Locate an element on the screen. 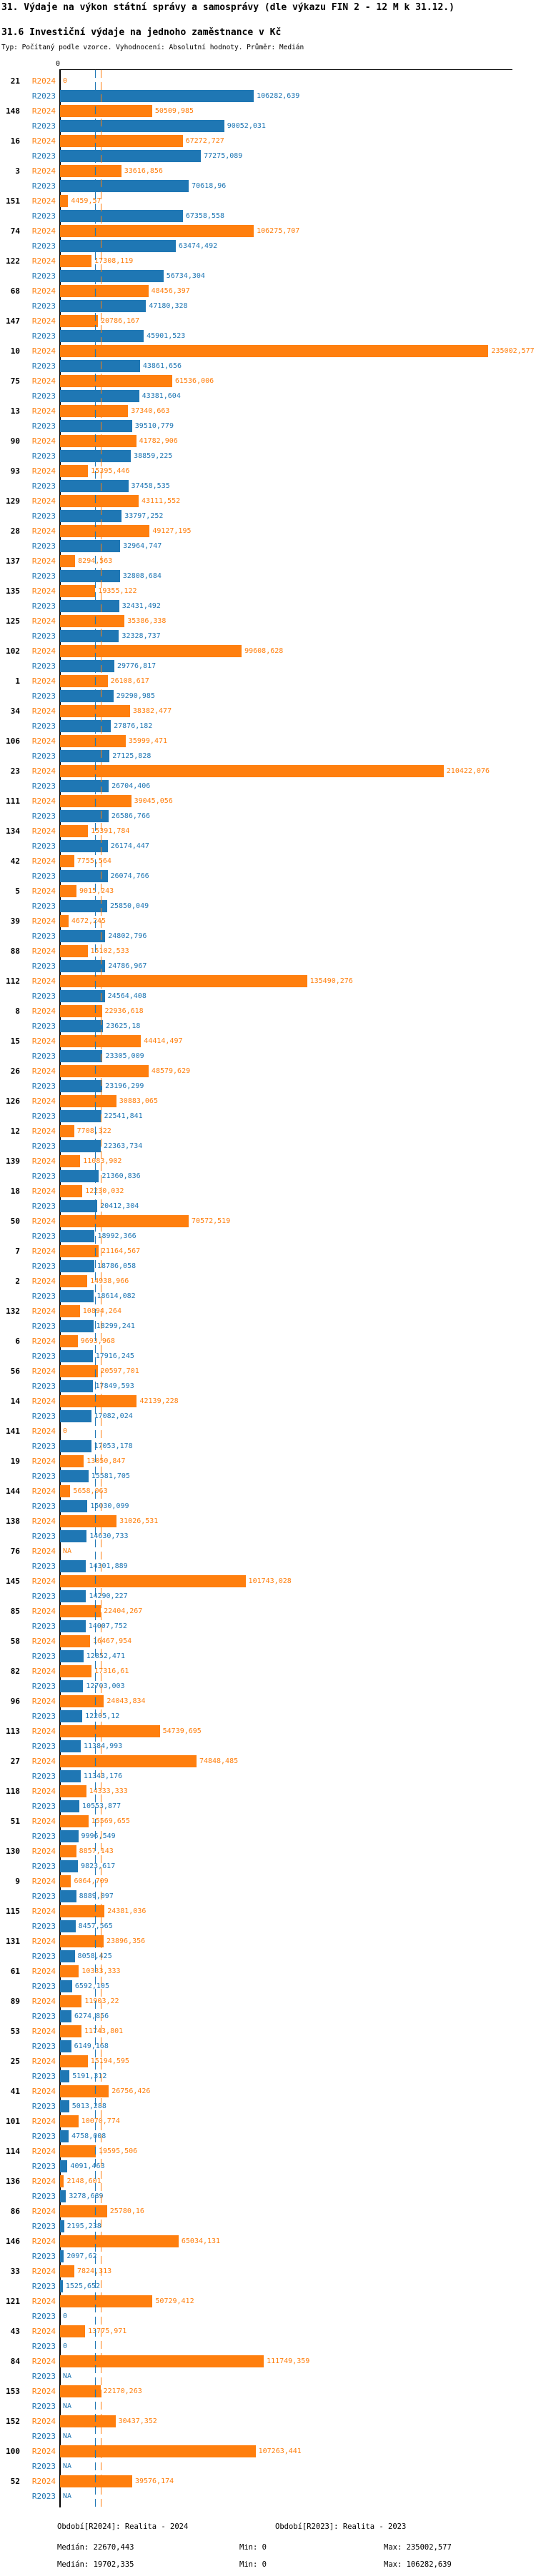 The image size is (536, 2576). value-label: 7824,313 is located at coordinates (94, 2271).